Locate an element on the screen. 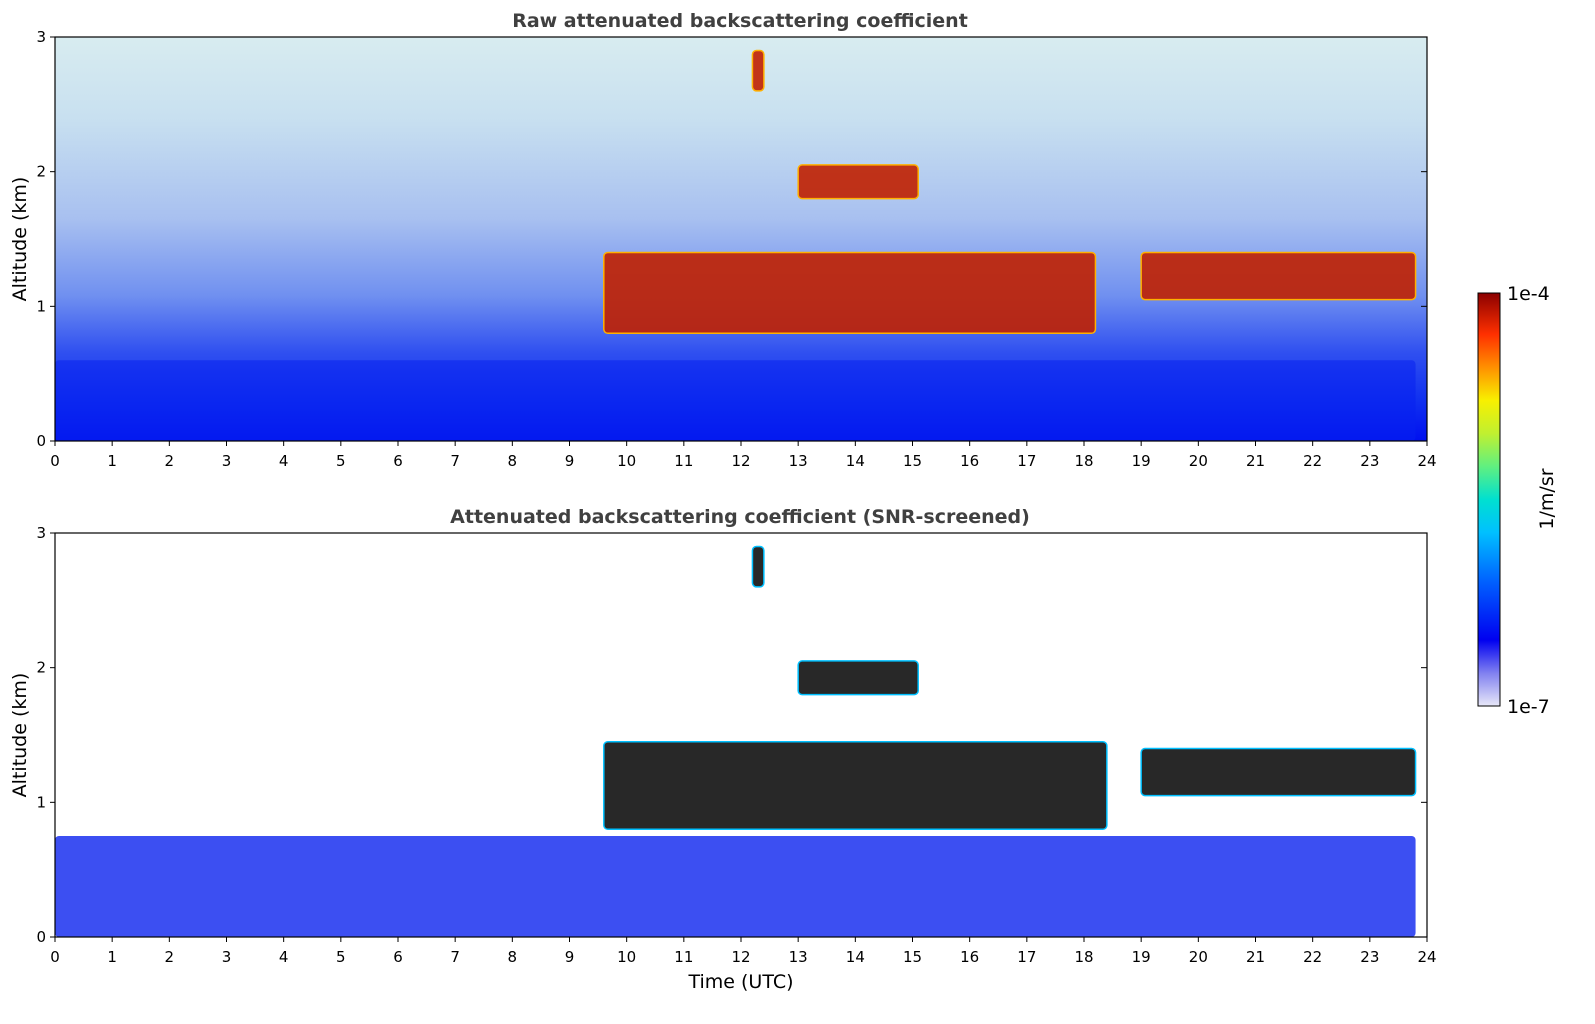 This screenshot has width=1595, height=1024. colorbar-scale is located at coordinates (1489, 499).